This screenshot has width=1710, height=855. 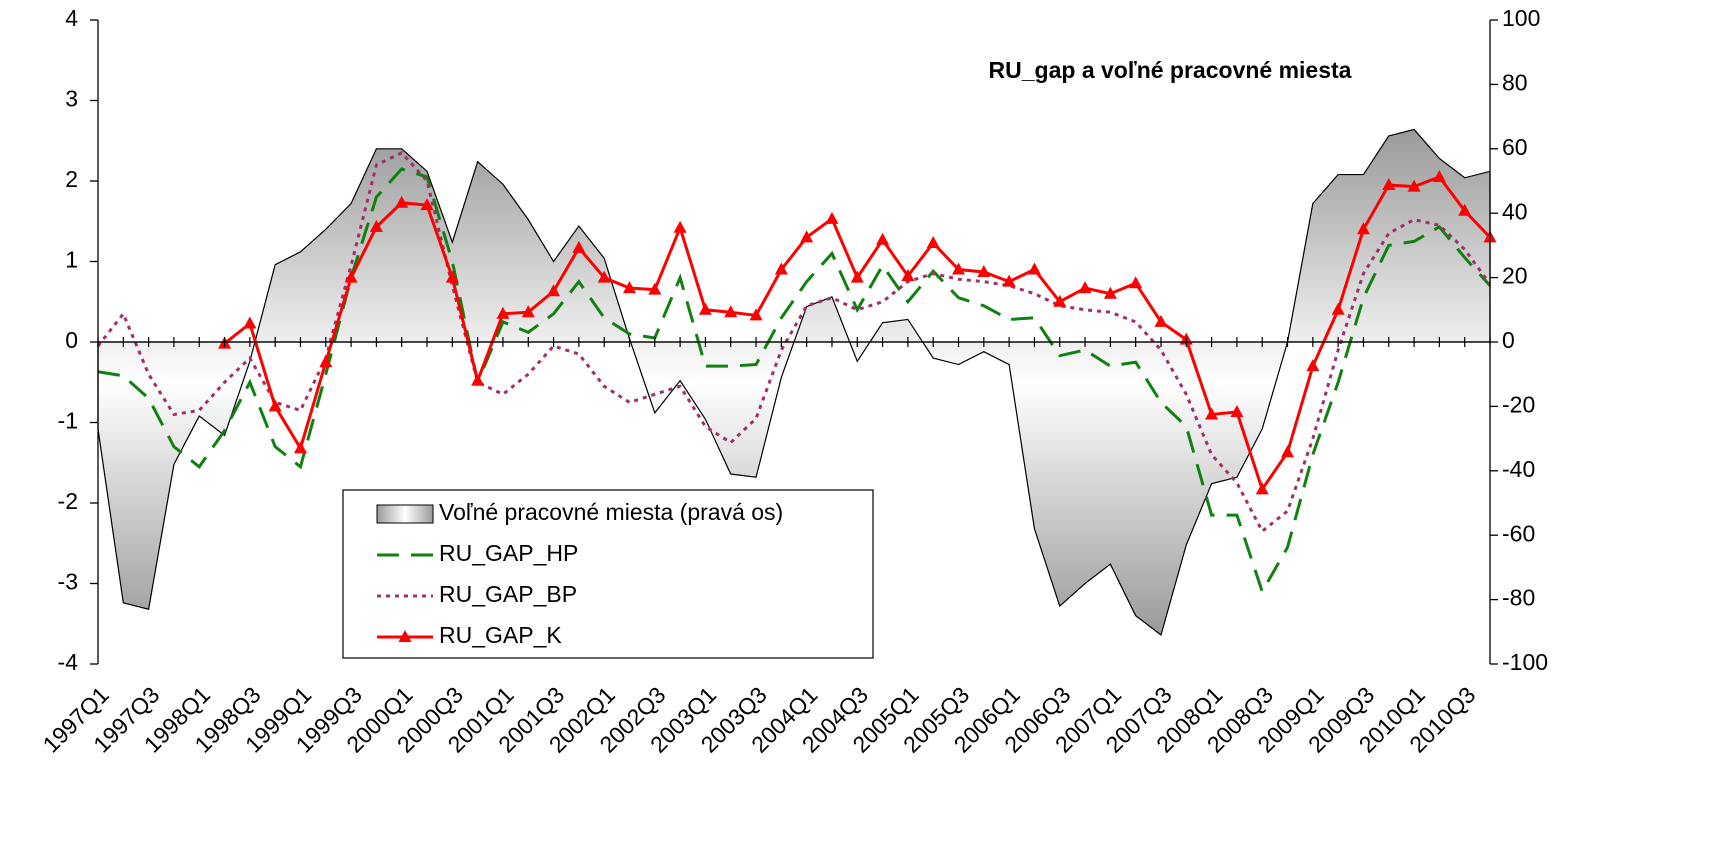 What do you see at coordinates (1170, 70) in the screenshot?
I see `chart-title: RU_gap a voľné pracovné miesta` at bounding box center [1170, 70].